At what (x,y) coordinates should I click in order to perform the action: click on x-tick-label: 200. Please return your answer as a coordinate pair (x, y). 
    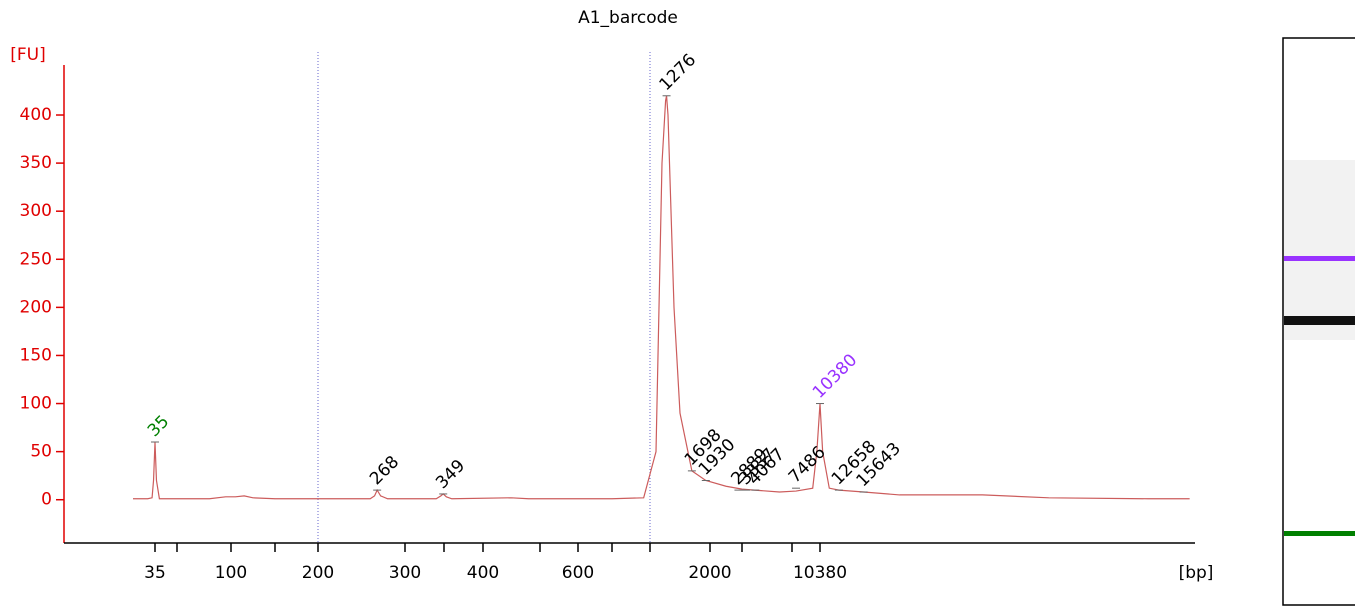
    Looking at the image, I should click on (318, 573).